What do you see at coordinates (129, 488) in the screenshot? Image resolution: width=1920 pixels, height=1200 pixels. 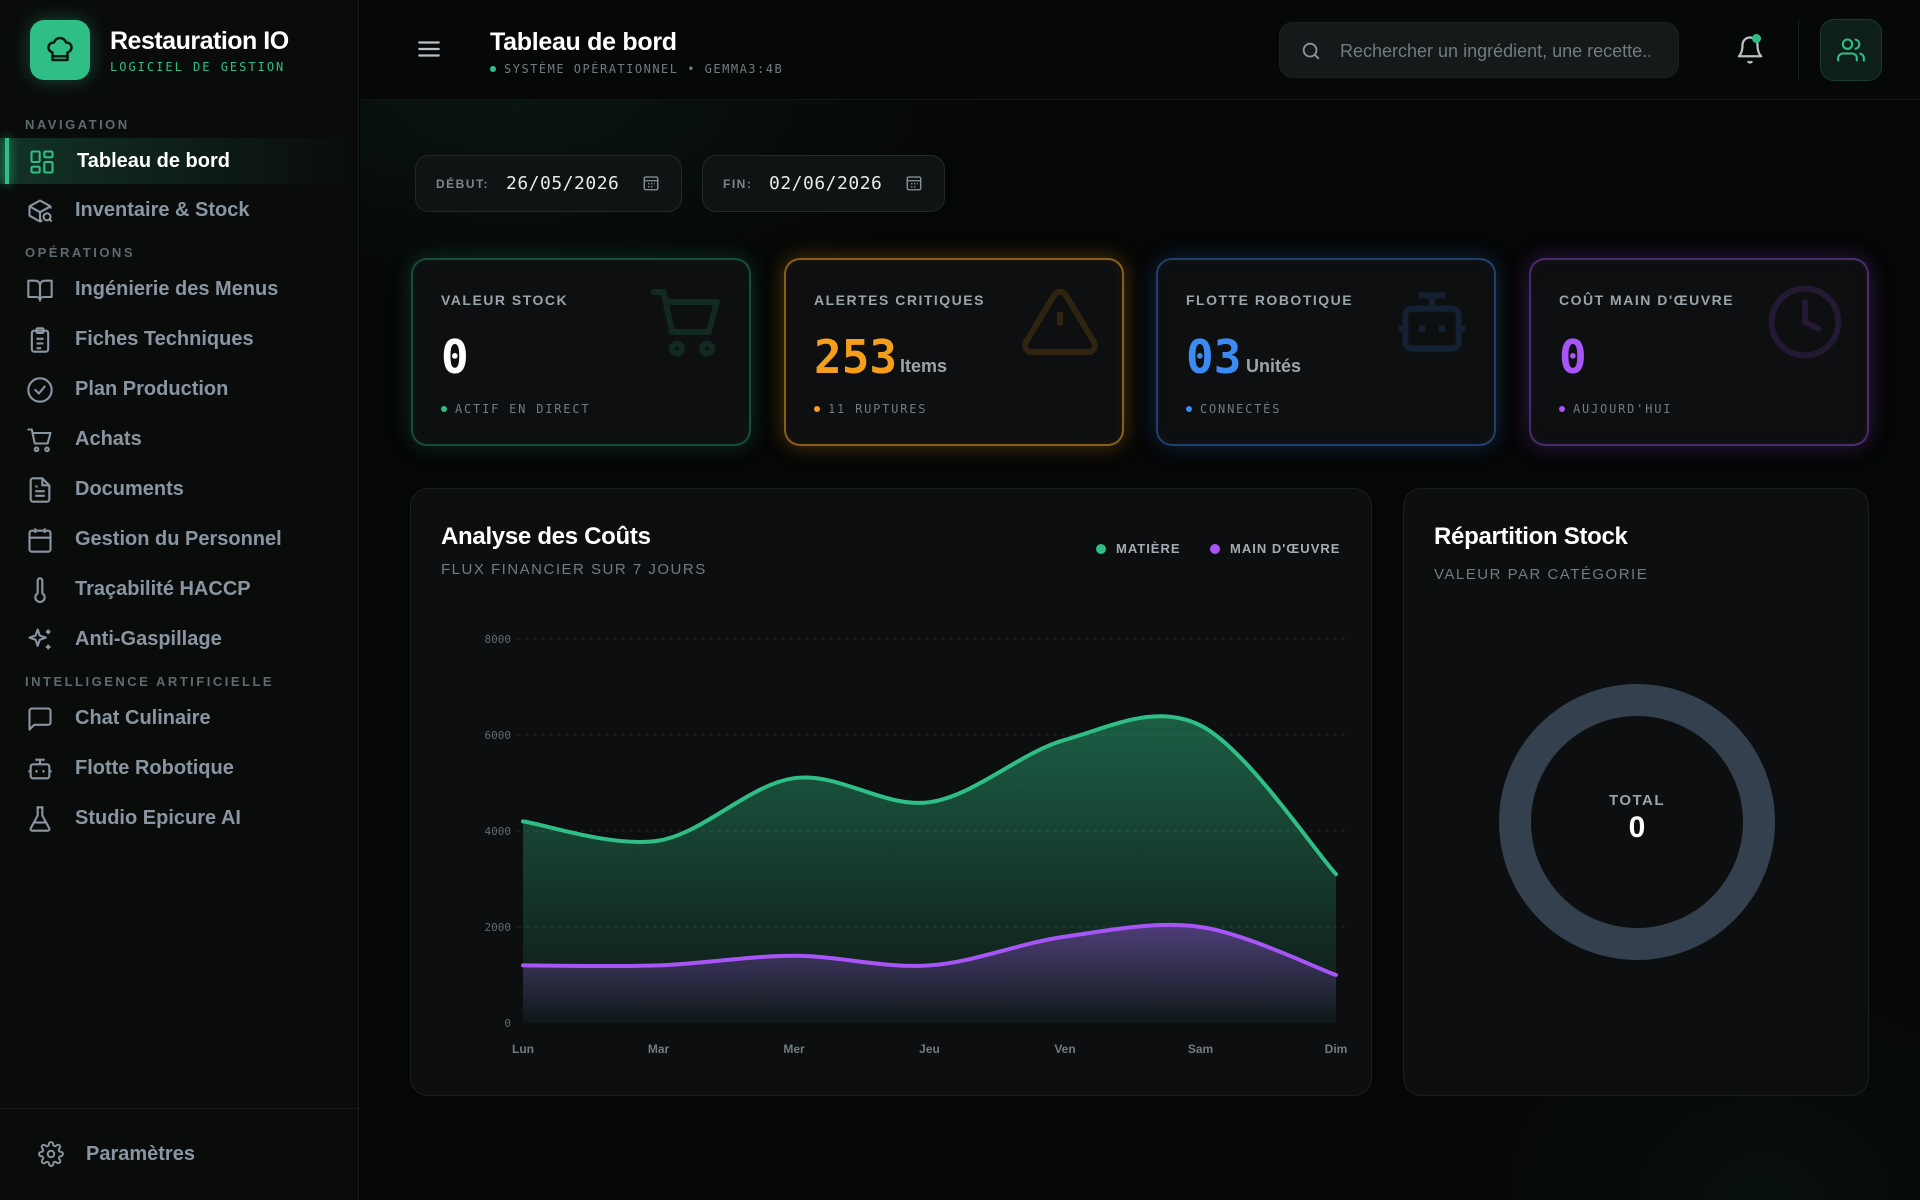 I see `sidebar-item-label: Documents` at bounding box center [129, 488].